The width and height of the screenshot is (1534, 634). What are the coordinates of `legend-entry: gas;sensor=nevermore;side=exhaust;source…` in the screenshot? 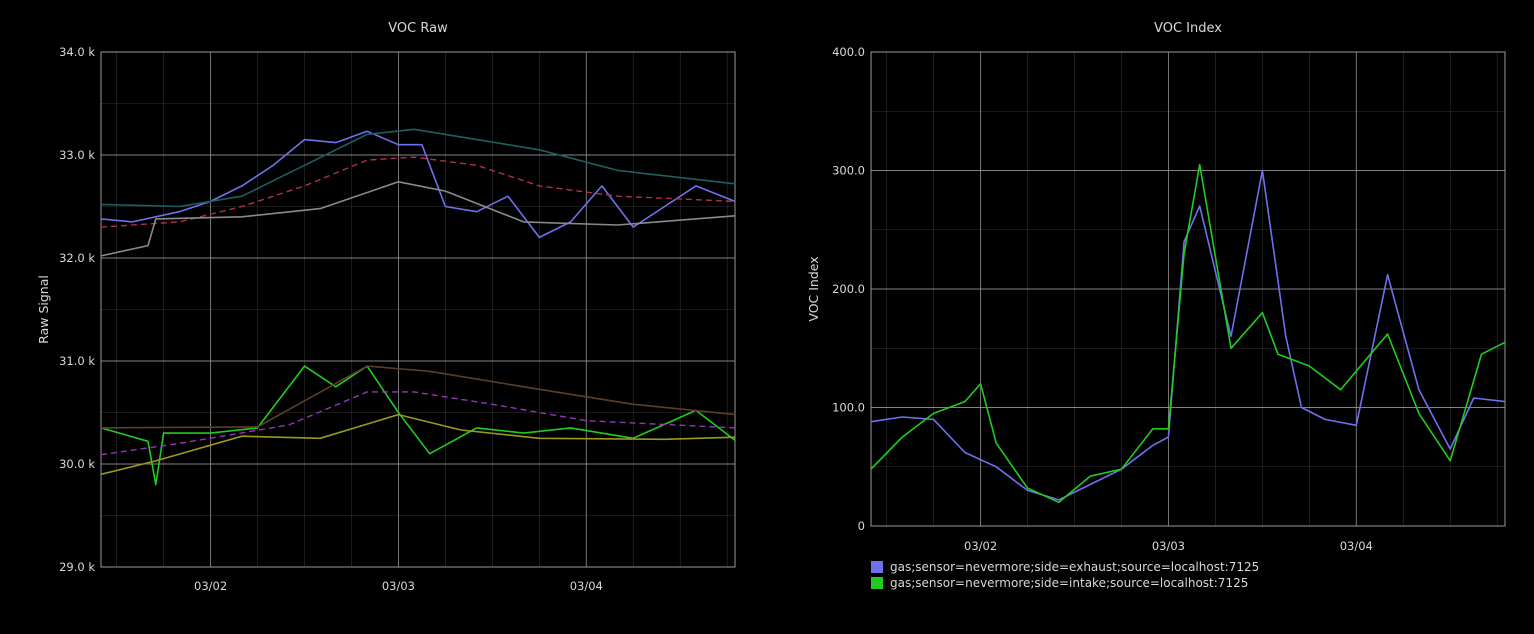 It's located at (1074, 567).